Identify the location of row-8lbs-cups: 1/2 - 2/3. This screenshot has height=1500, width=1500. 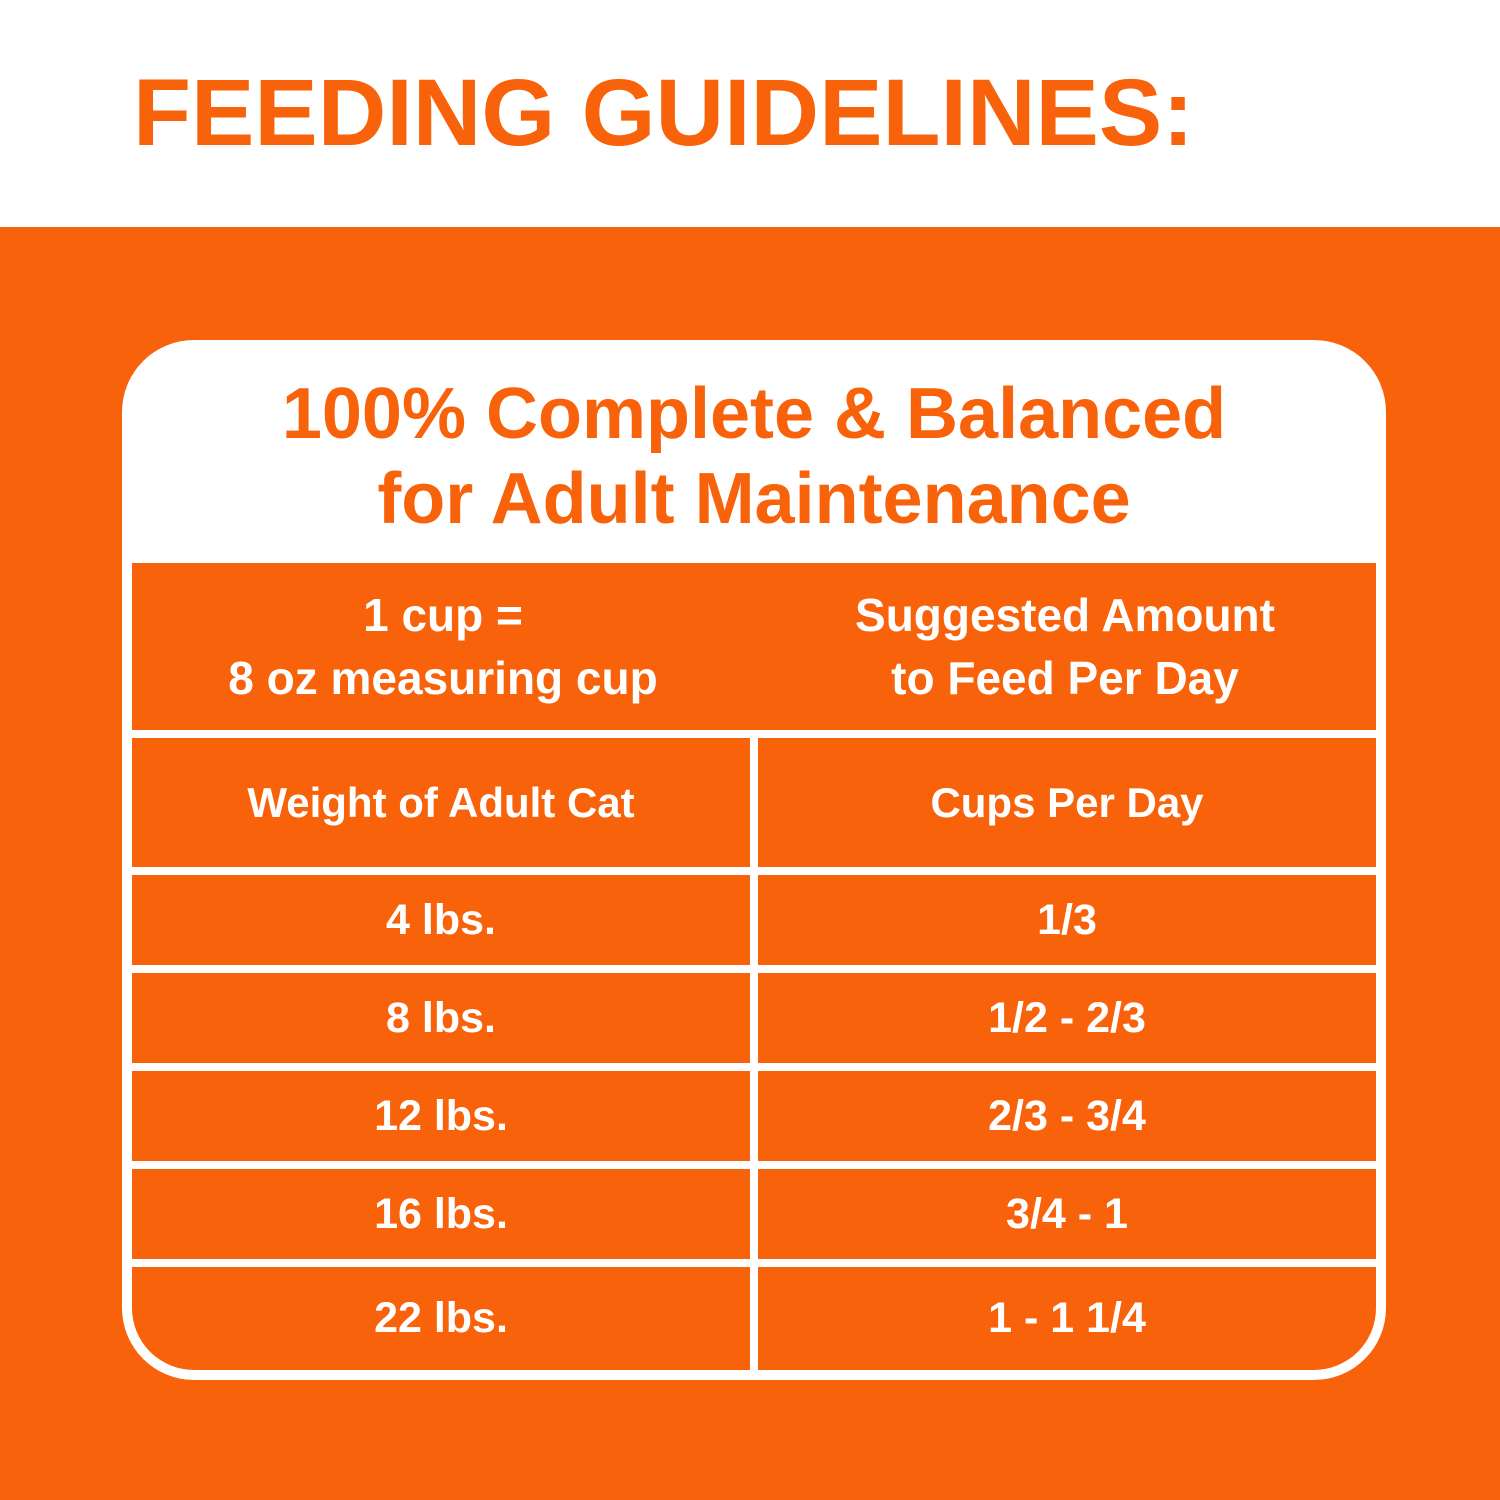
(1067, 1018).